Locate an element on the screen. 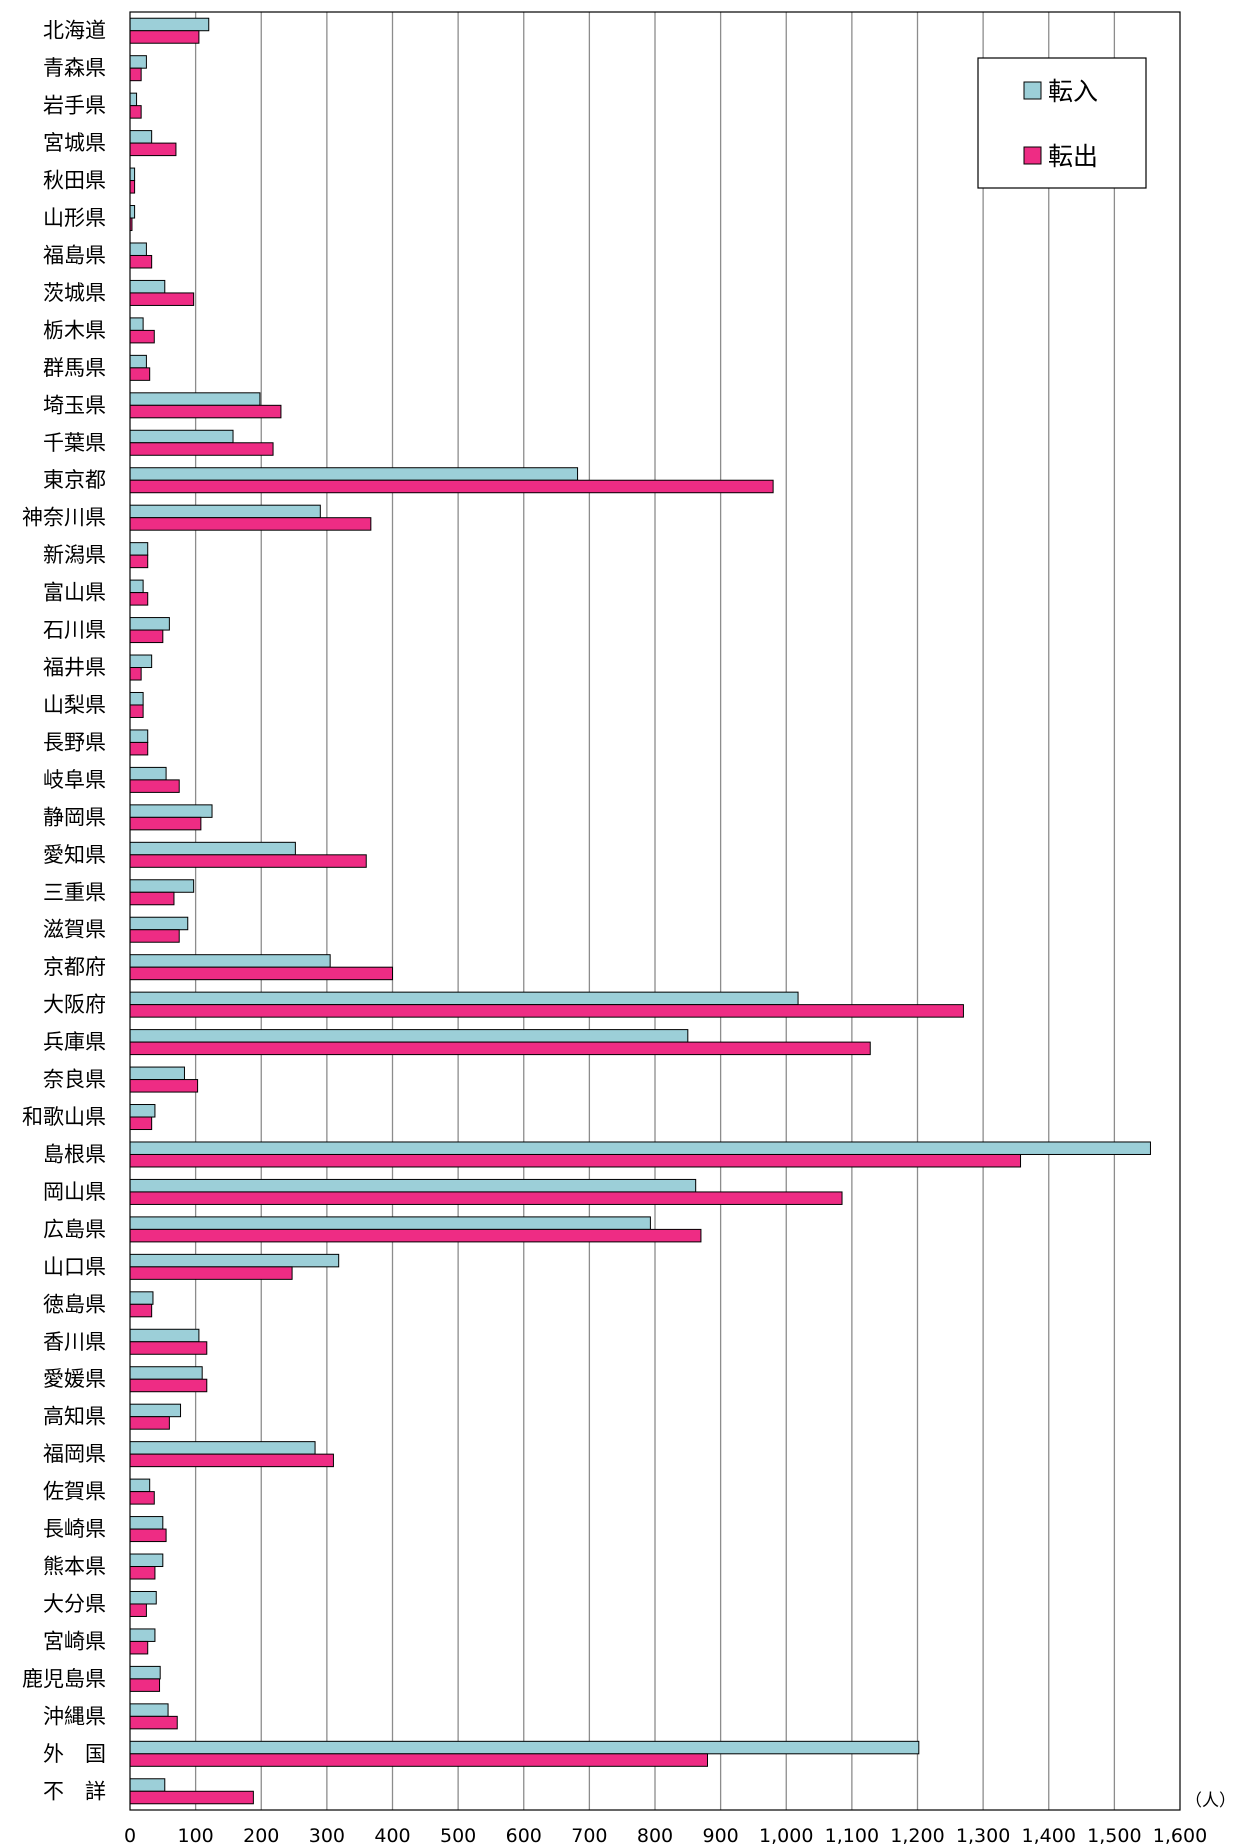  x-tick-label: 0 is located at coordinates (130, 1836).